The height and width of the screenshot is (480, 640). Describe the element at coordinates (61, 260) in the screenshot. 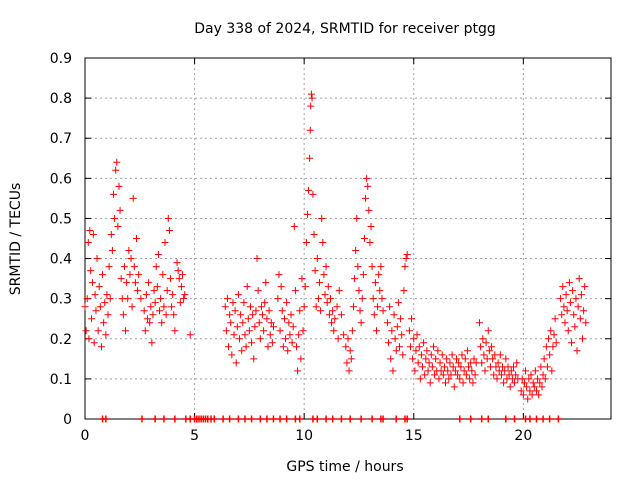

I see `y-tick-label: 0.4` at that location.